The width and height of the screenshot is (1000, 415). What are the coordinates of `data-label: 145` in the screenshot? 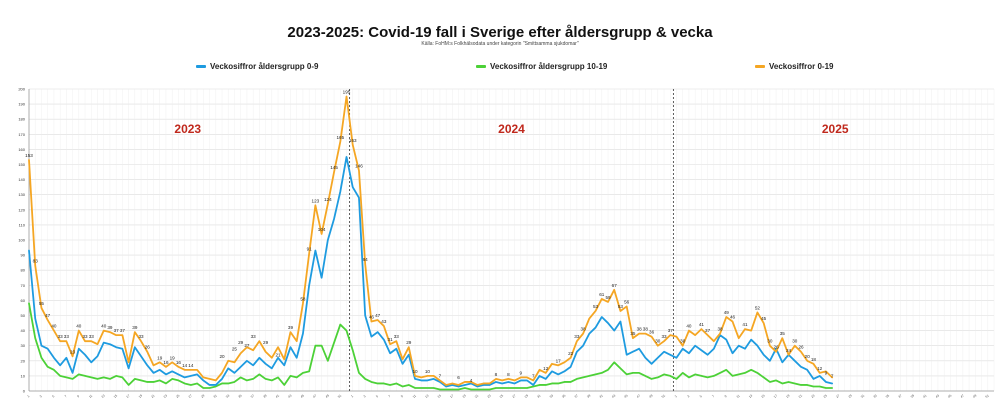 It's located at (334, 167).